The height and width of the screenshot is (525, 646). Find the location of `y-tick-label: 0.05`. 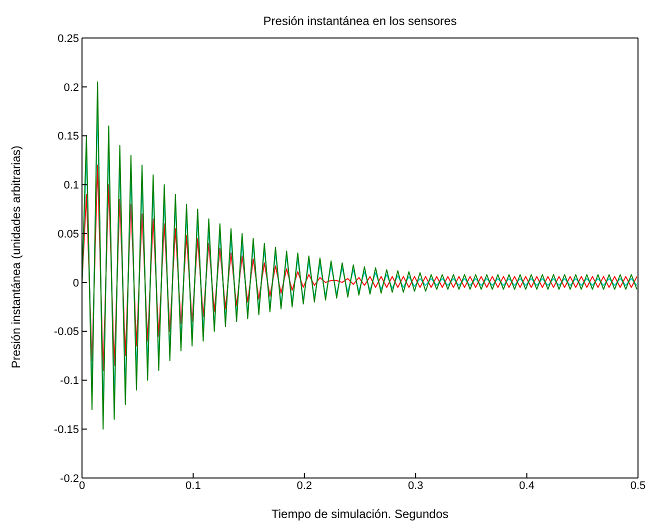

y-tick-label: 0.05 is located at coordinates (68, 234).